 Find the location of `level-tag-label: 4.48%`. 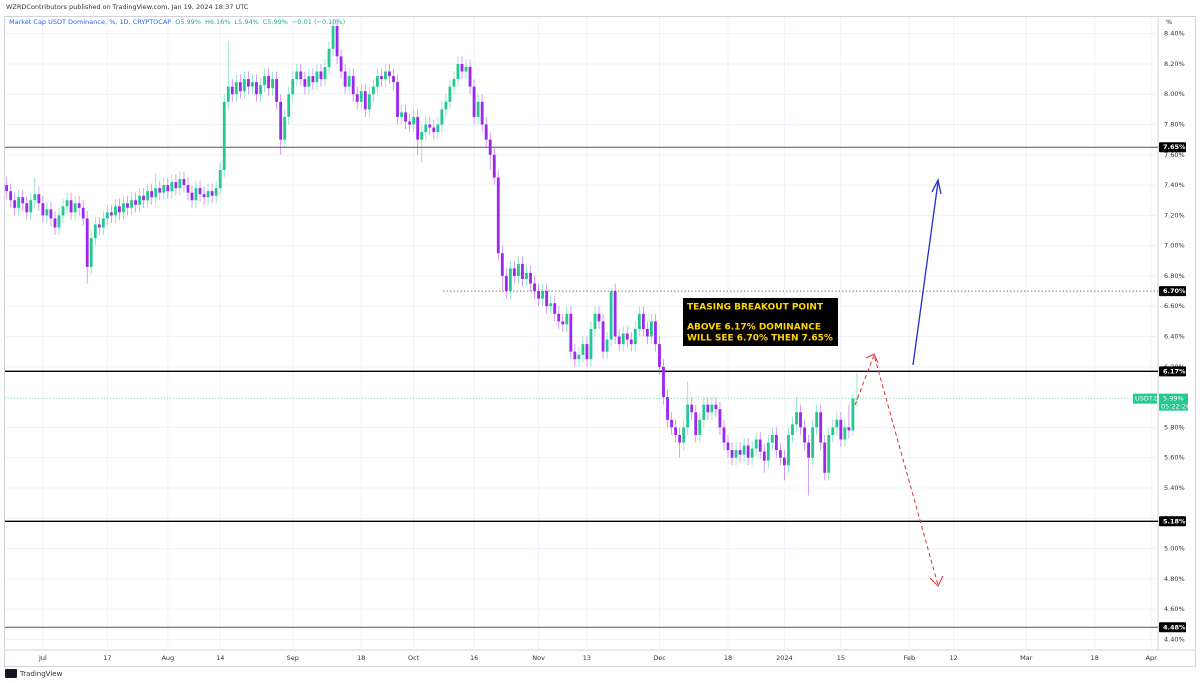

level-tag-label: 4.48% is located at coordinates (1174, 627).